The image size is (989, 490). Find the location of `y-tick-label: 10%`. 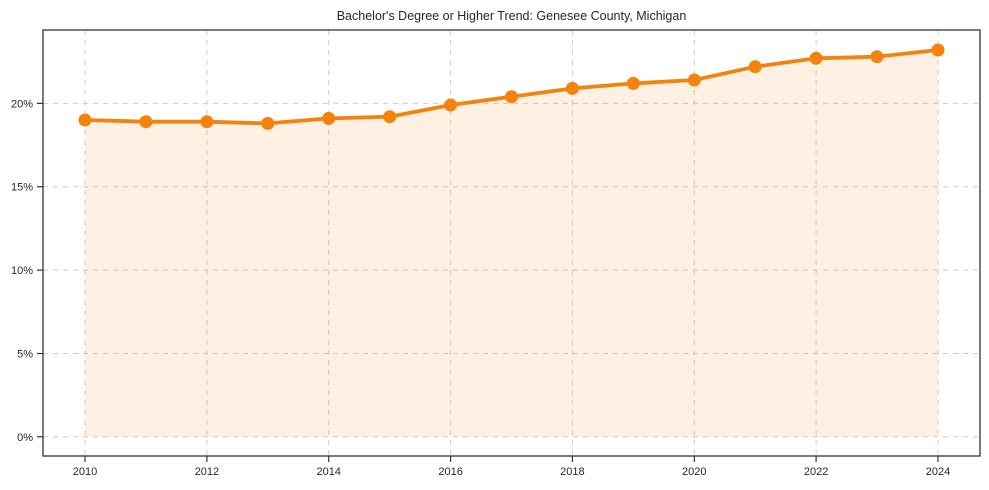

y-tick-label: 10% is located at coordinates (22, 271).